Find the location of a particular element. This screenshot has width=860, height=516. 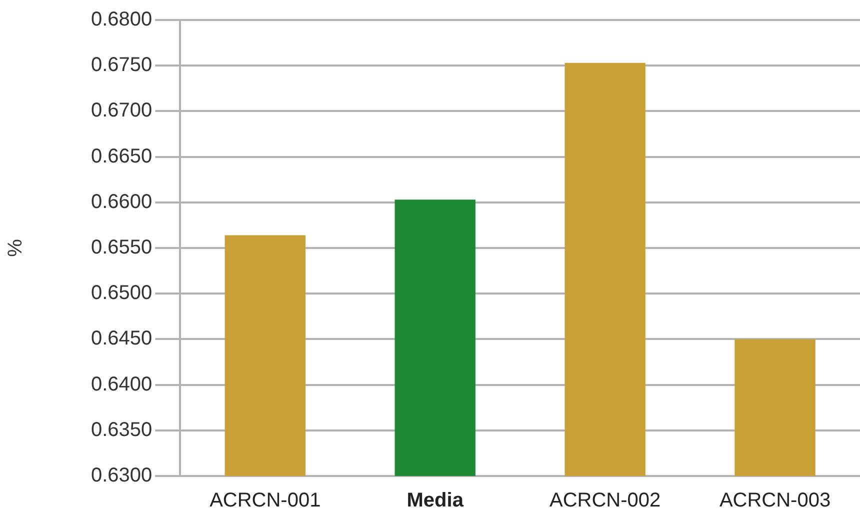

y-tick-label: 0.6400 is located at coordinates (121, 384).